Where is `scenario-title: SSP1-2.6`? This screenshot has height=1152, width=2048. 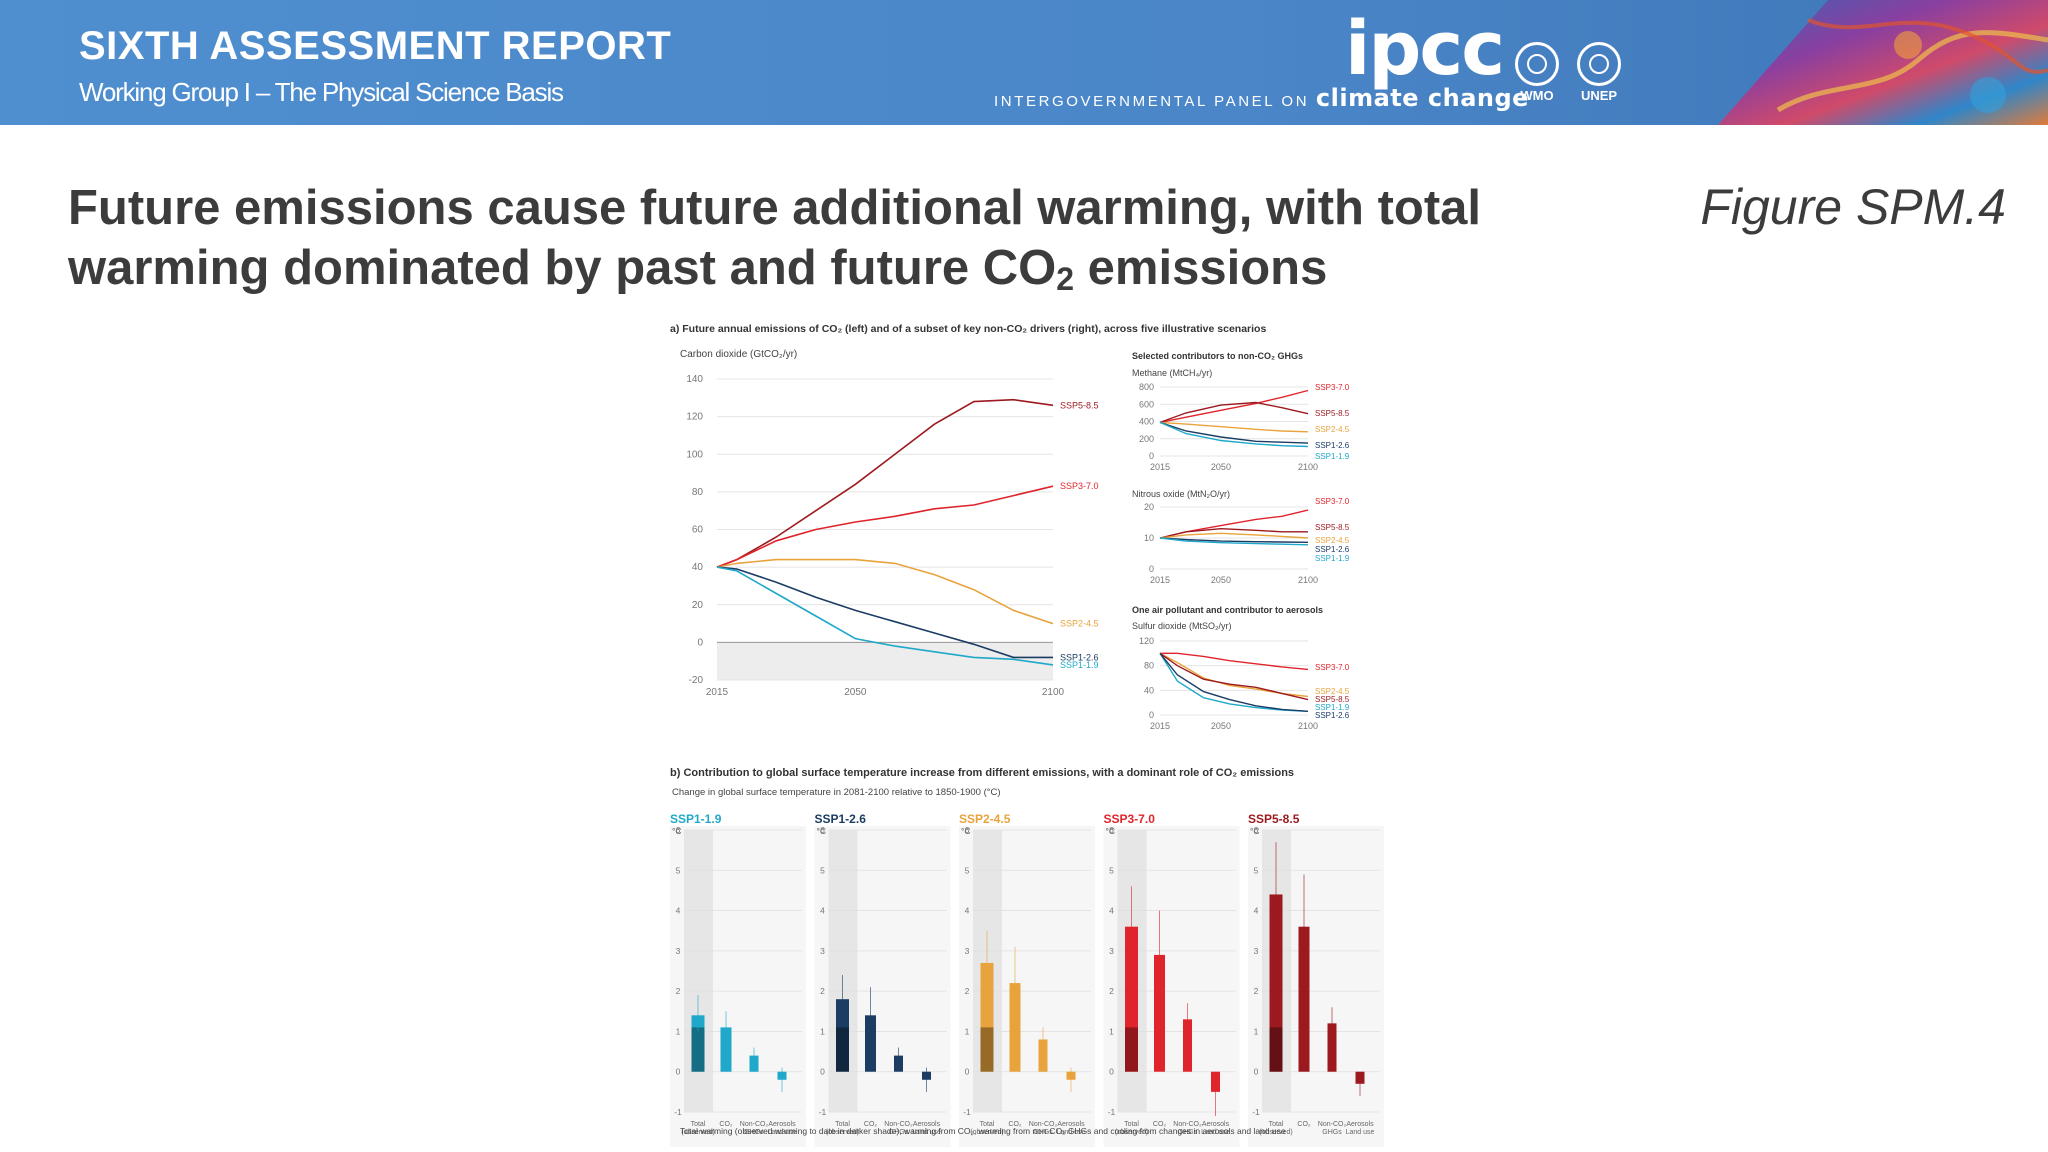 scenario-title: SSP1-2.6 is located at coordinates (841, 819).